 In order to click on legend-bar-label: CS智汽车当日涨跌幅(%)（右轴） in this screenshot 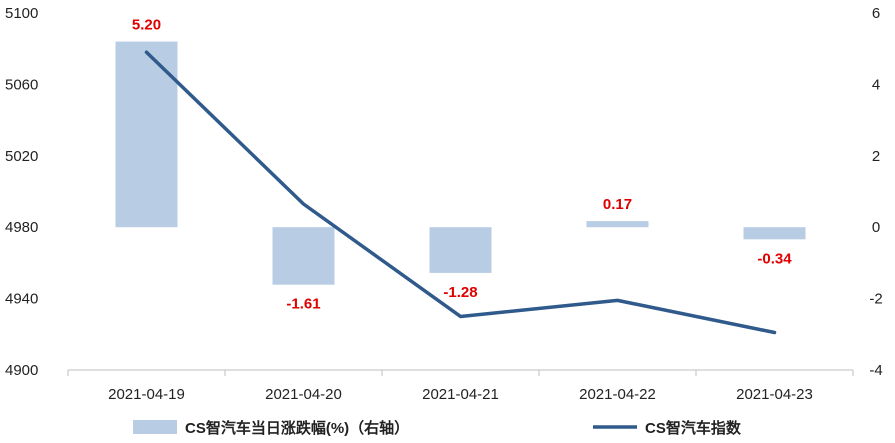, I will do `click(297, 428)`.